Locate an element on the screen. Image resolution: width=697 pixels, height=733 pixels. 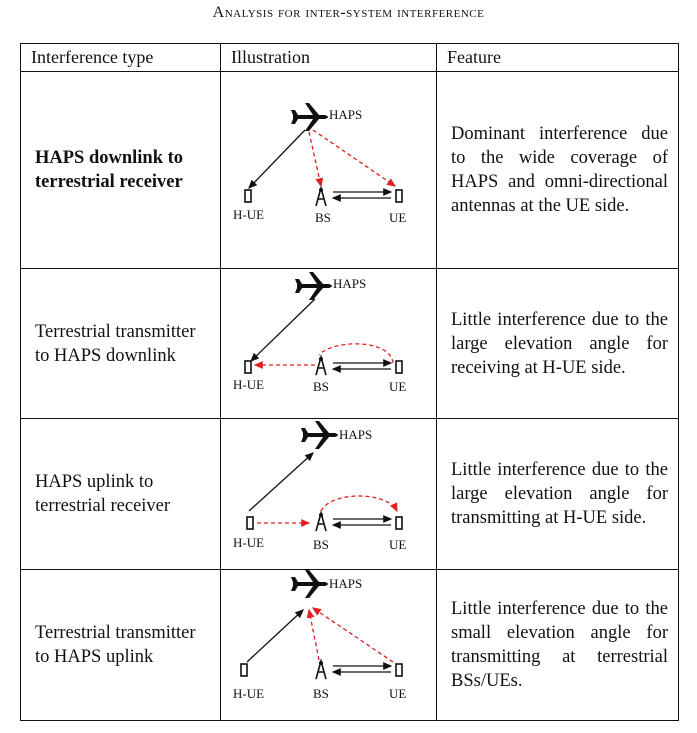
illustration-haps-downlink: HAPS H-UE BS UE is located at coordinates (319, 164).